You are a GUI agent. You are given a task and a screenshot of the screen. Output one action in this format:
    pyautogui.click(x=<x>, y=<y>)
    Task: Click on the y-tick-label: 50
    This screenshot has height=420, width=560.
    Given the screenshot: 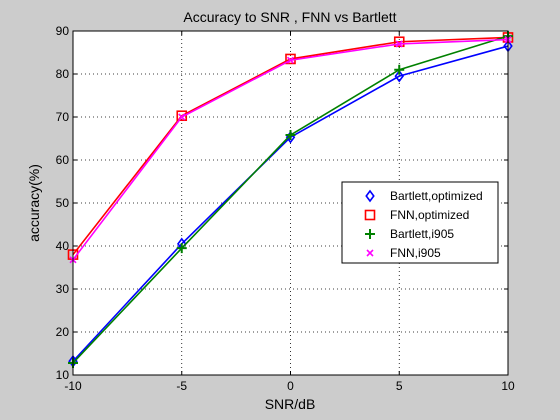 What is the action you would take?
    pyautogui.click(x=63, y=203)
    